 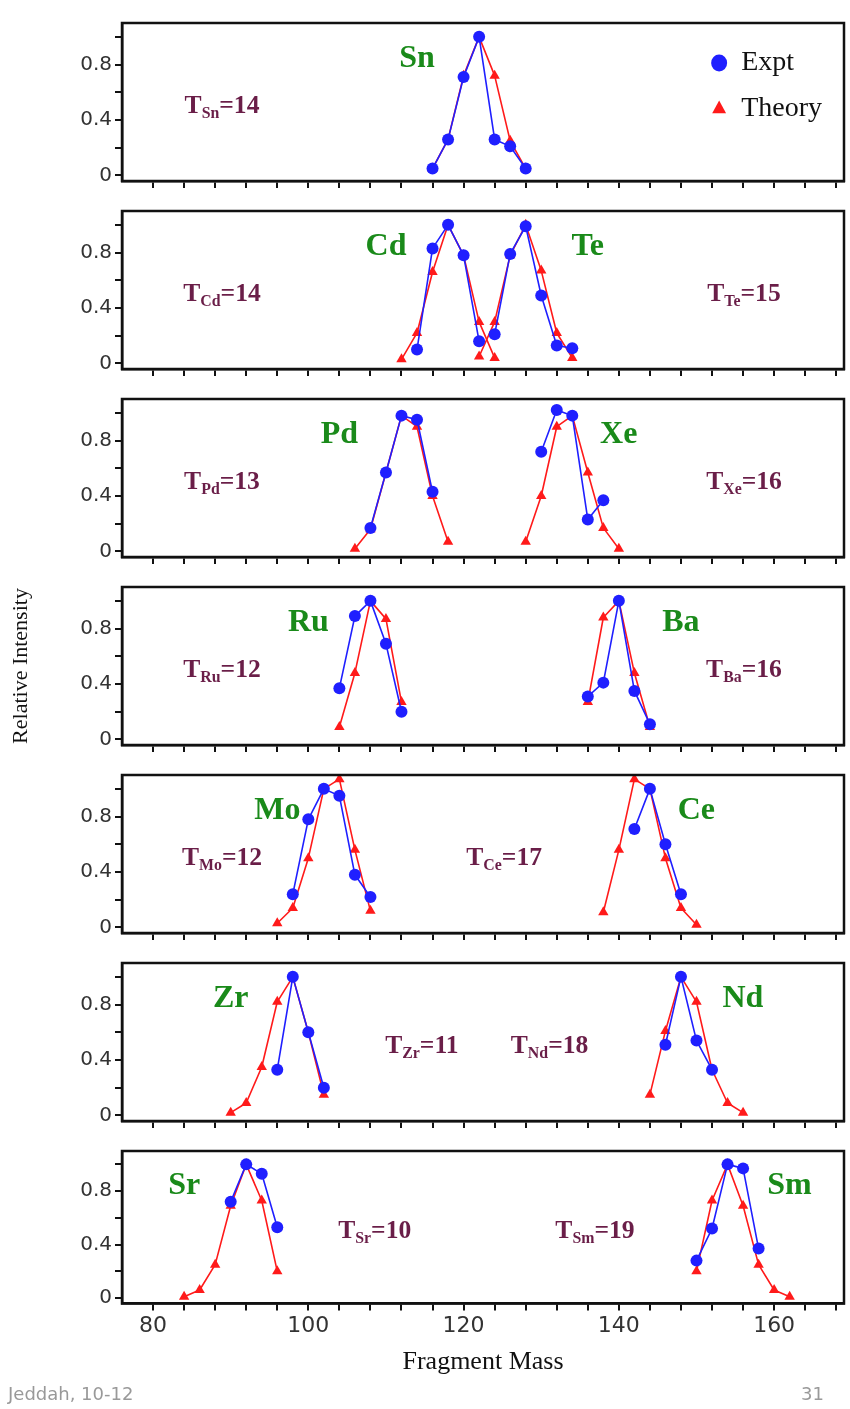 What do you see at coordinates (587, 244) in the screenshot?
I see `annotation: Te` at bounding box center [587, 244].